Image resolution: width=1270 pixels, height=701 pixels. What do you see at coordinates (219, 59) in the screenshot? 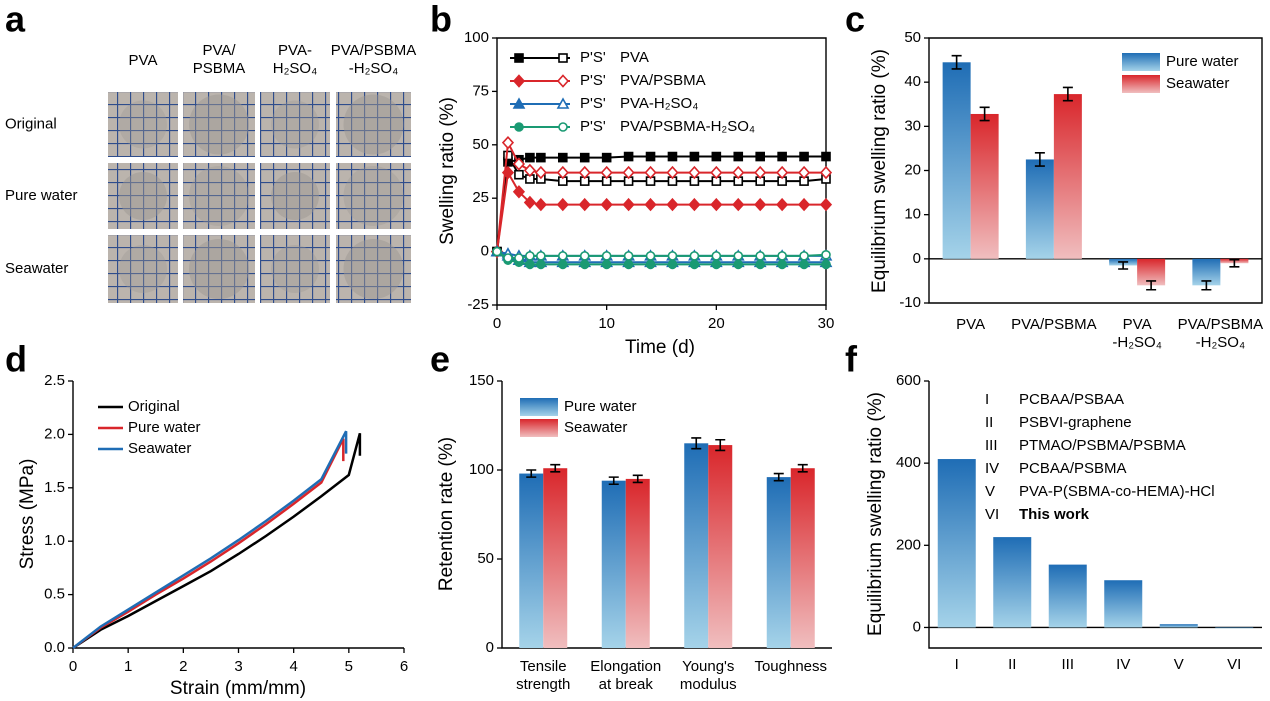
I see `column-label: PVA/PSBMA` at bounding box center [219, 59].